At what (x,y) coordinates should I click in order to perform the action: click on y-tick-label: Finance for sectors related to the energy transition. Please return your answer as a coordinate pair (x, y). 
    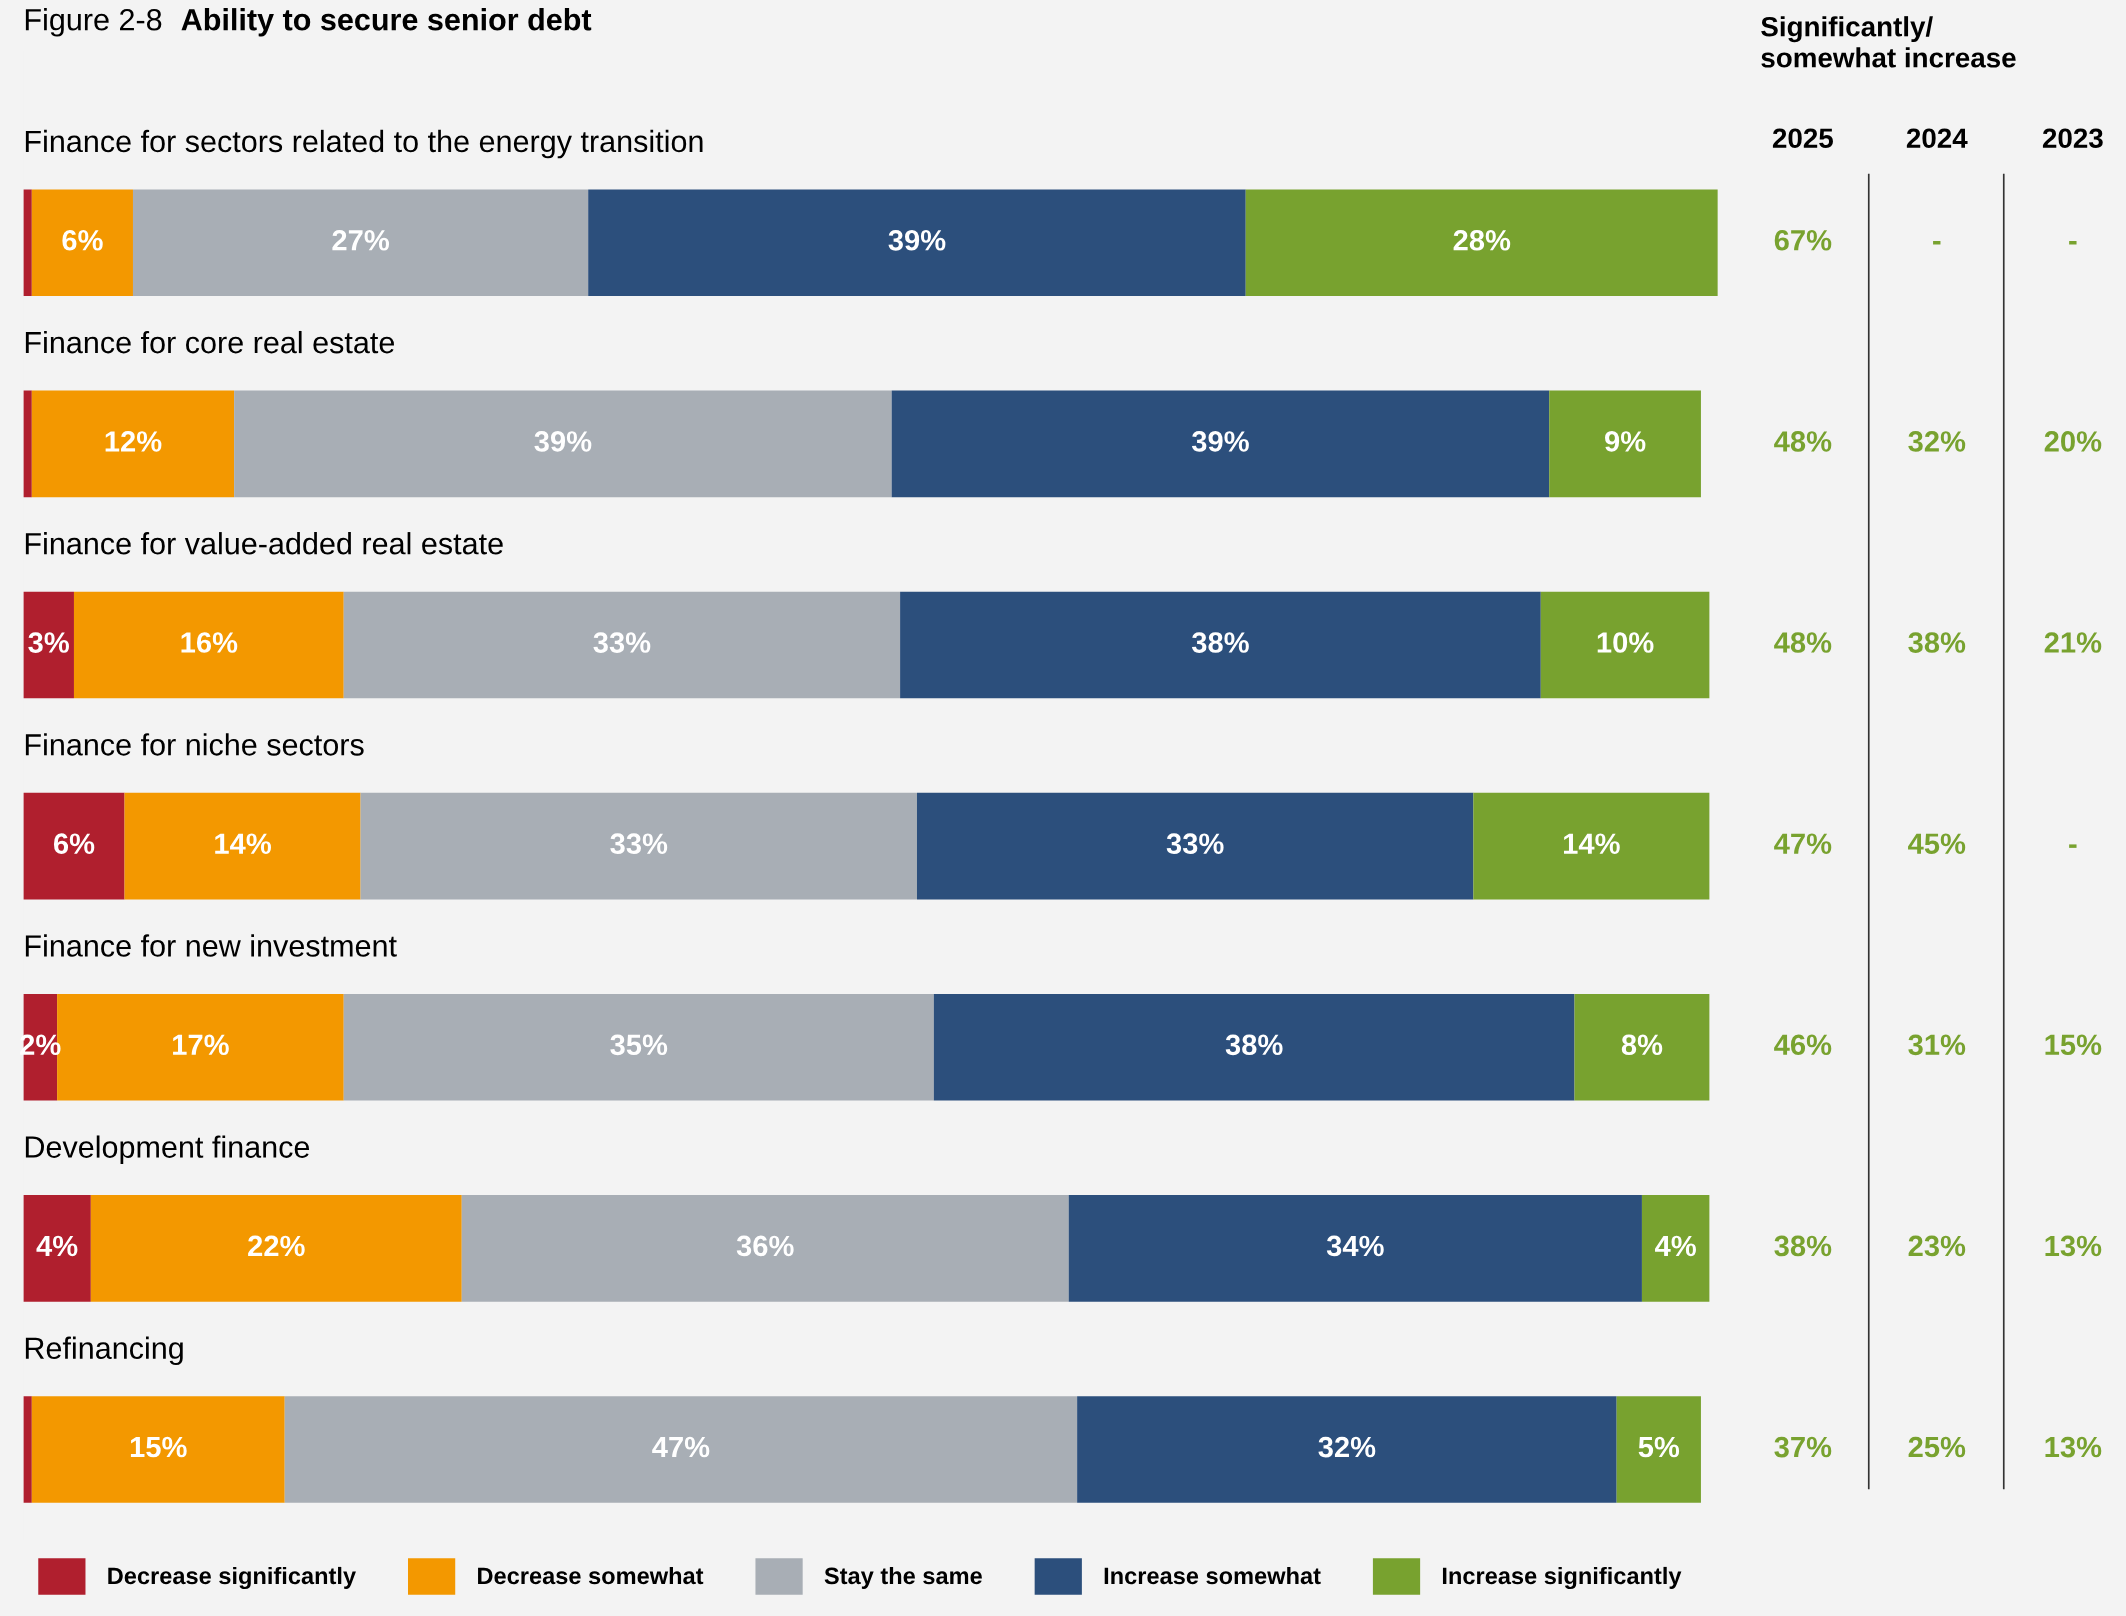
    Looking at the image, I should click on (364, 144).